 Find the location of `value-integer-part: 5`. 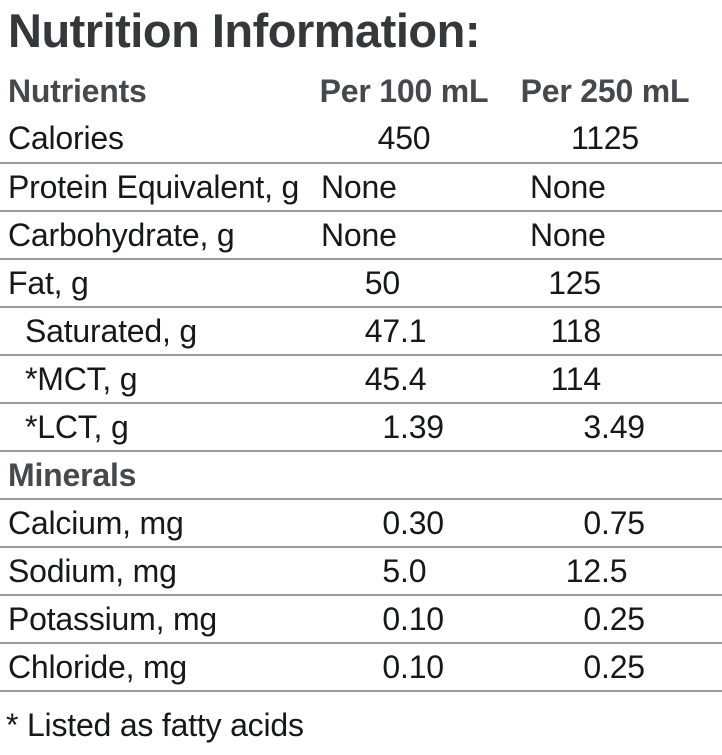

value-integer-part: 5 is located at coordinates (391, 570).